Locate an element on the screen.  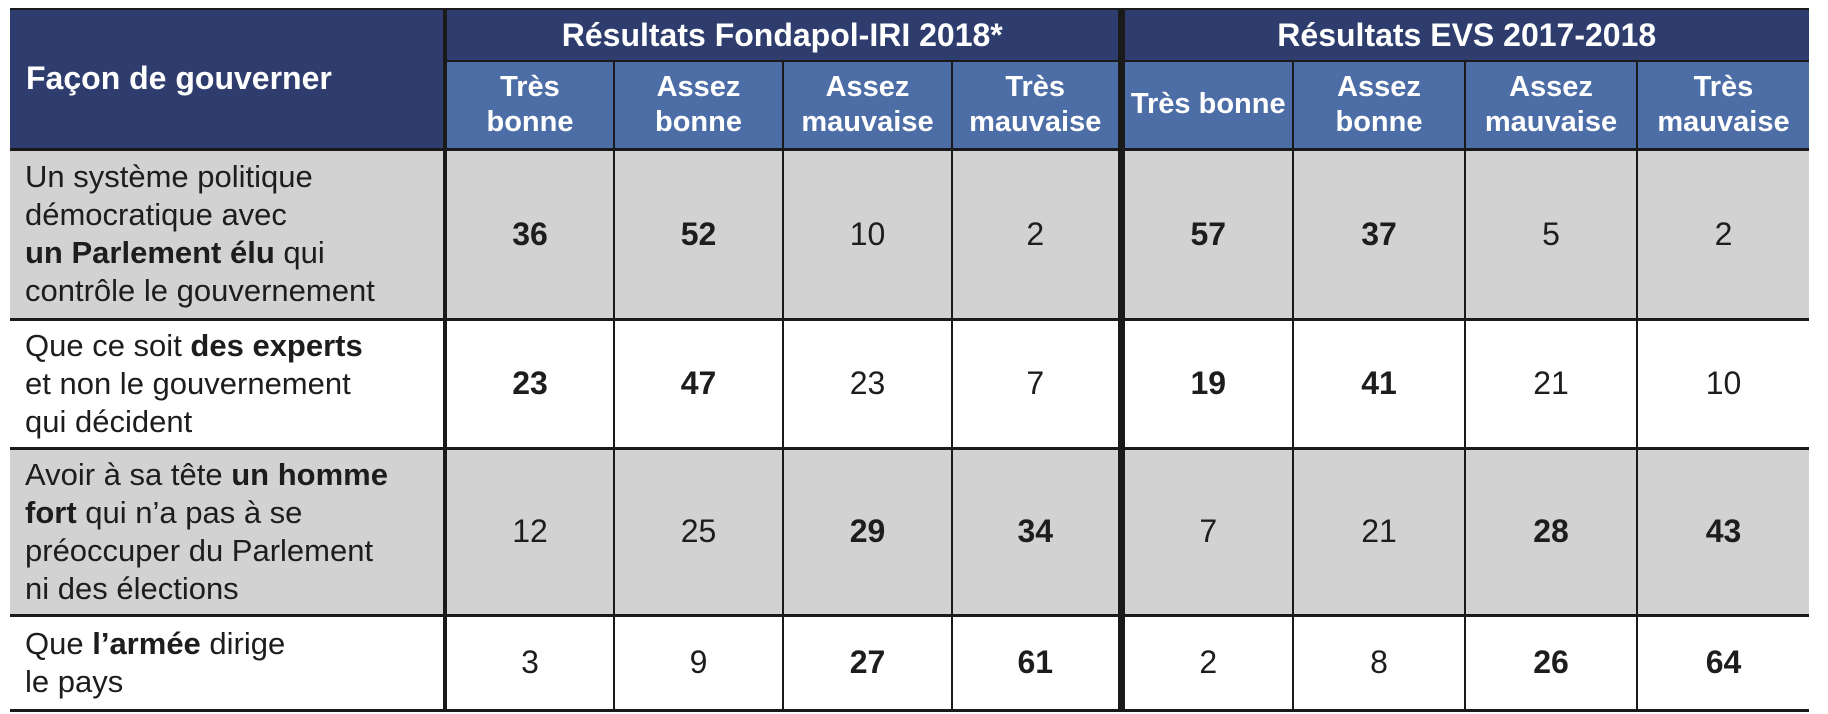
value-cell-evs: 19 is located at coordinates (1205, 383).